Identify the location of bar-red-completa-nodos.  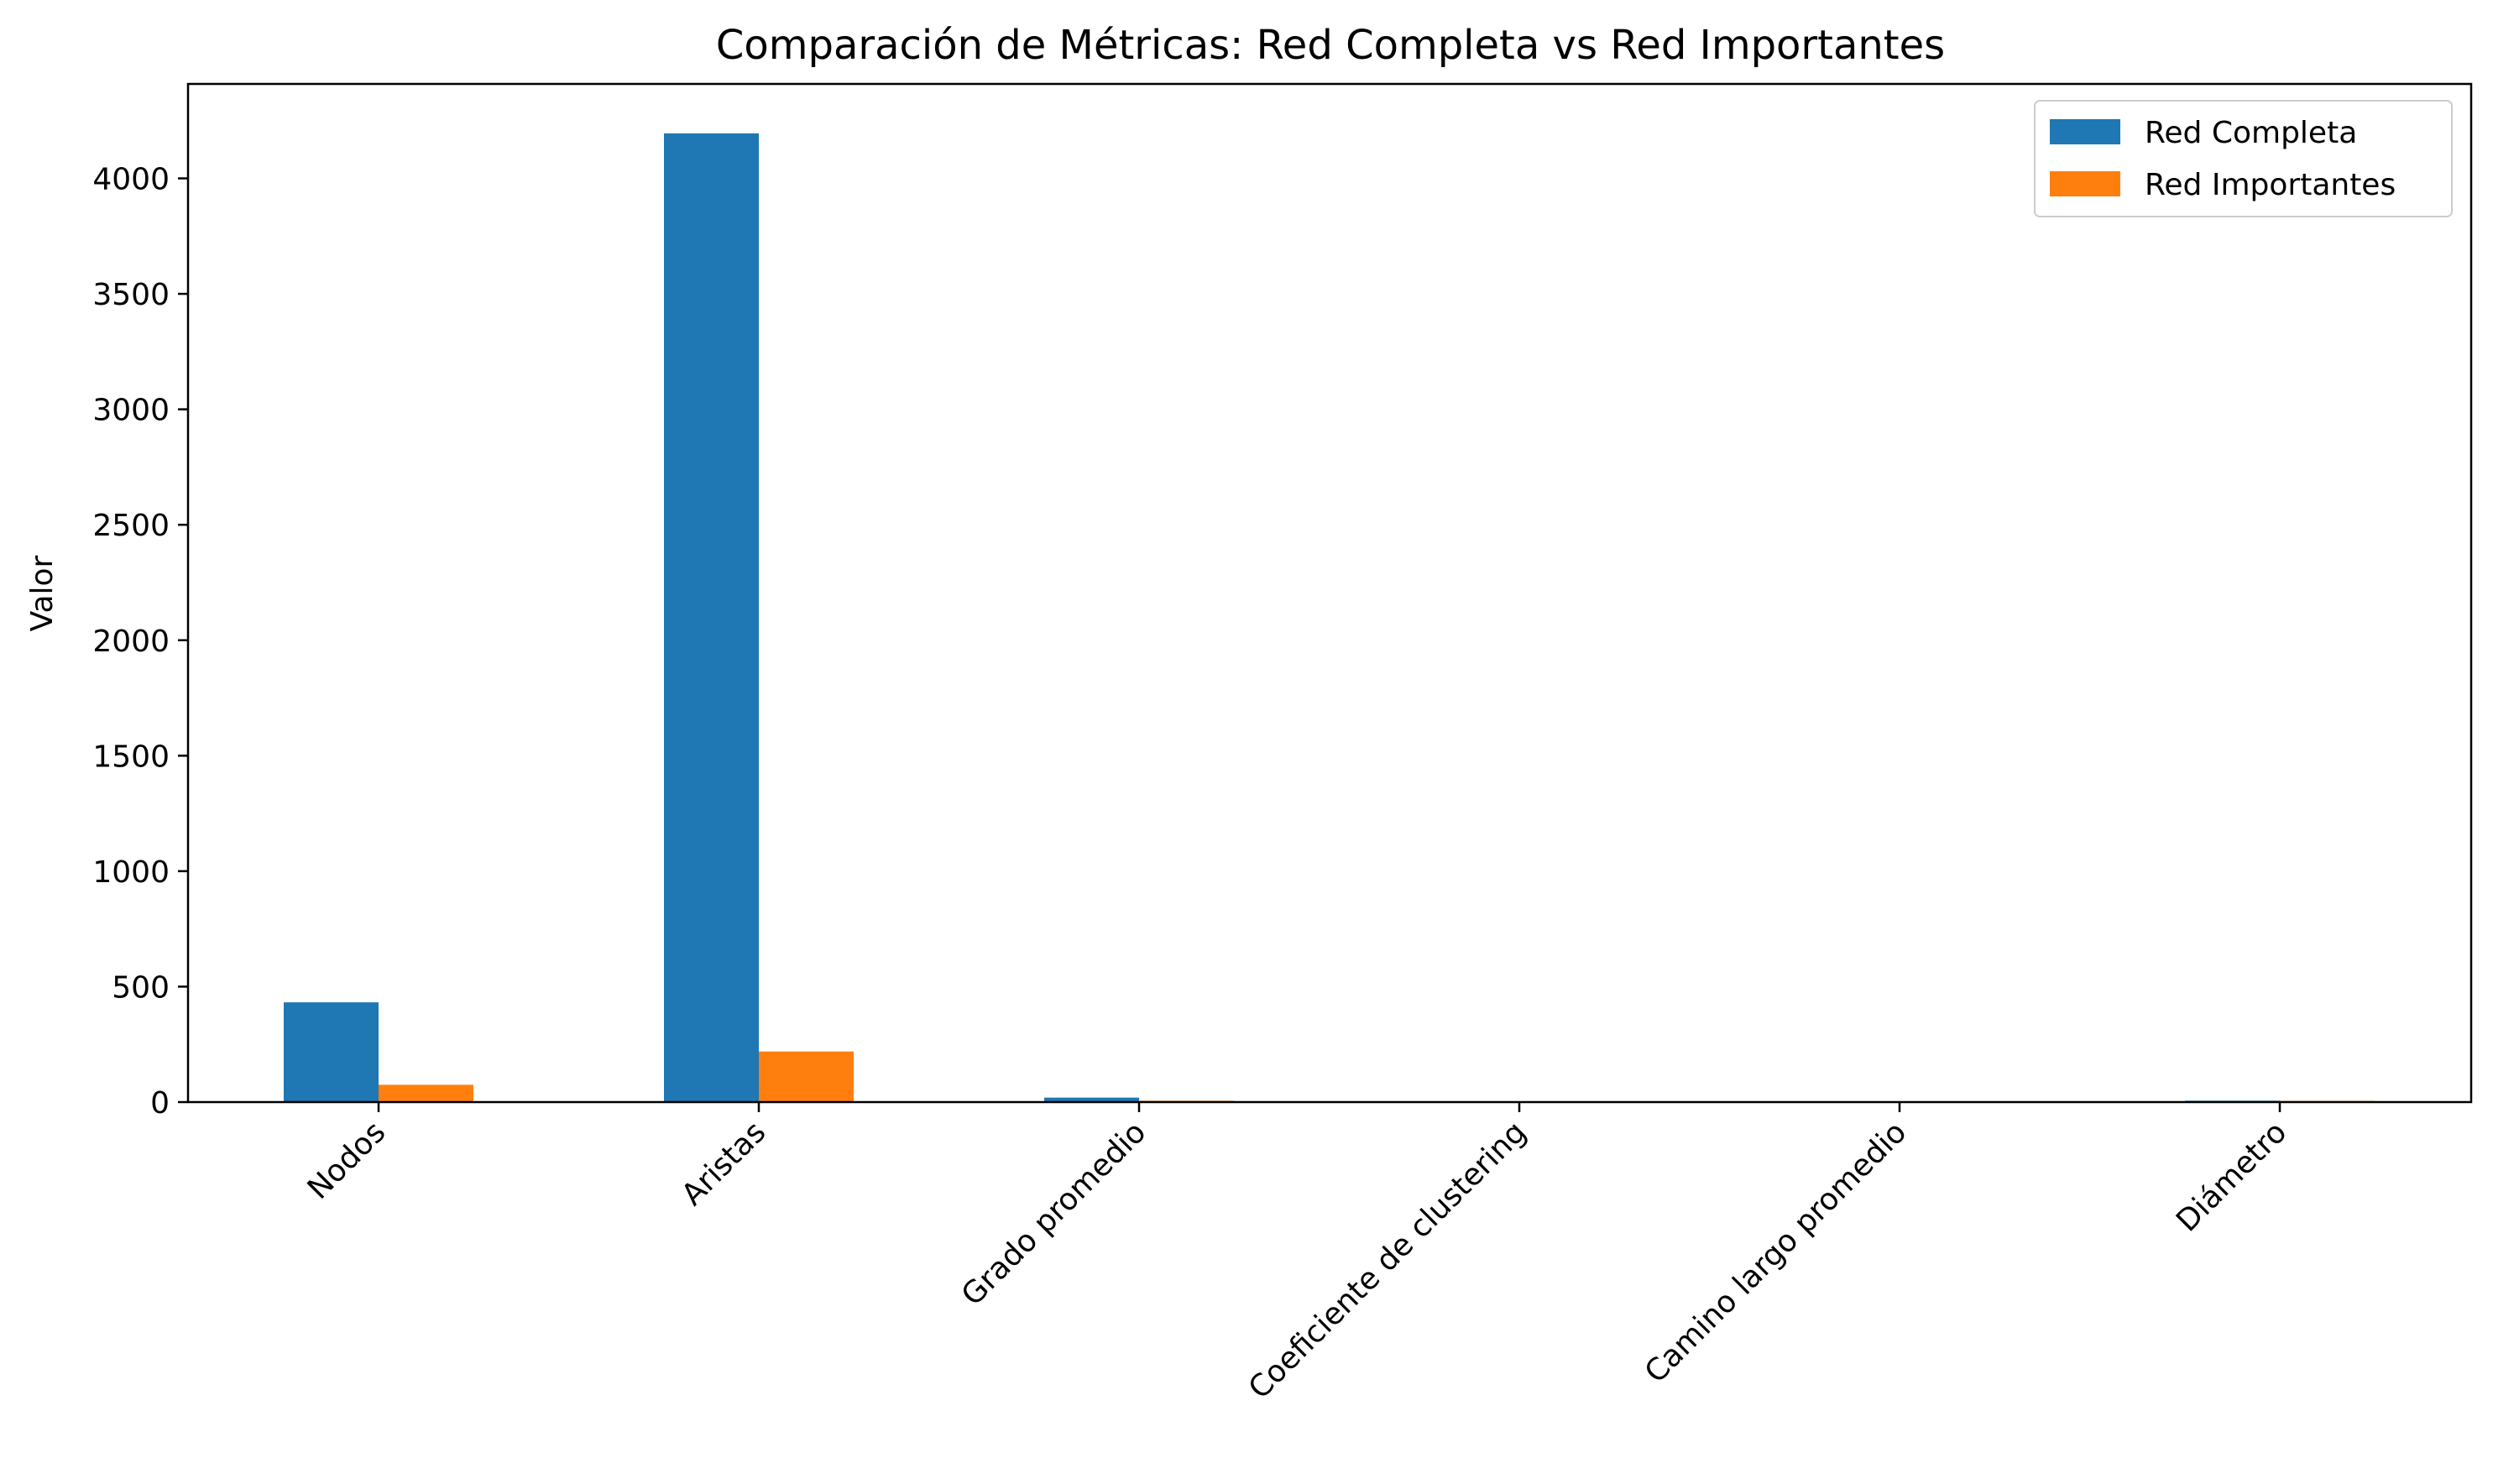
(331, 1052).